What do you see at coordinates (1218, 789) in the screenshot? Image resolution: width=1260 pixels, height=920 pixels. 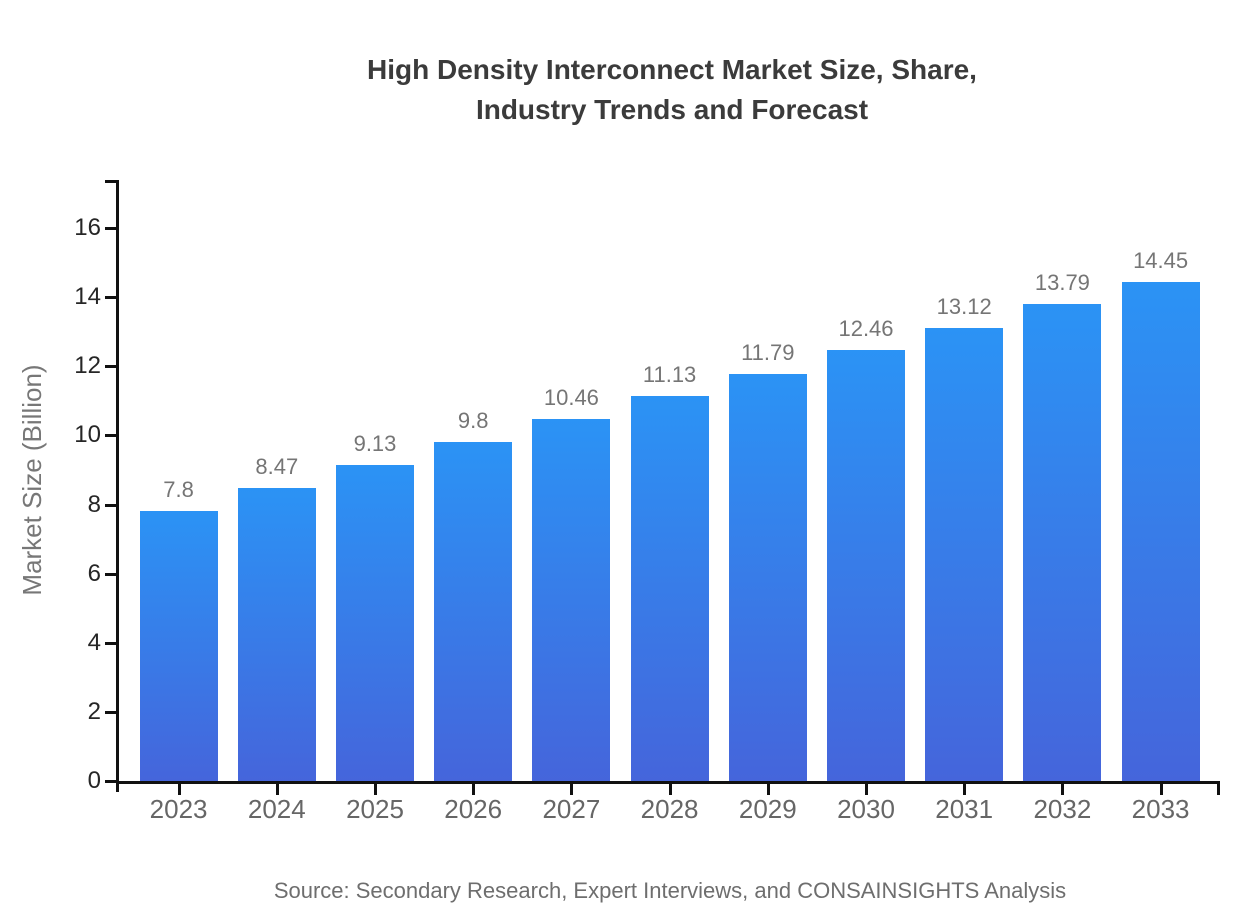 I see `x-axis-end-cap` at bounding box center [1218, 789].